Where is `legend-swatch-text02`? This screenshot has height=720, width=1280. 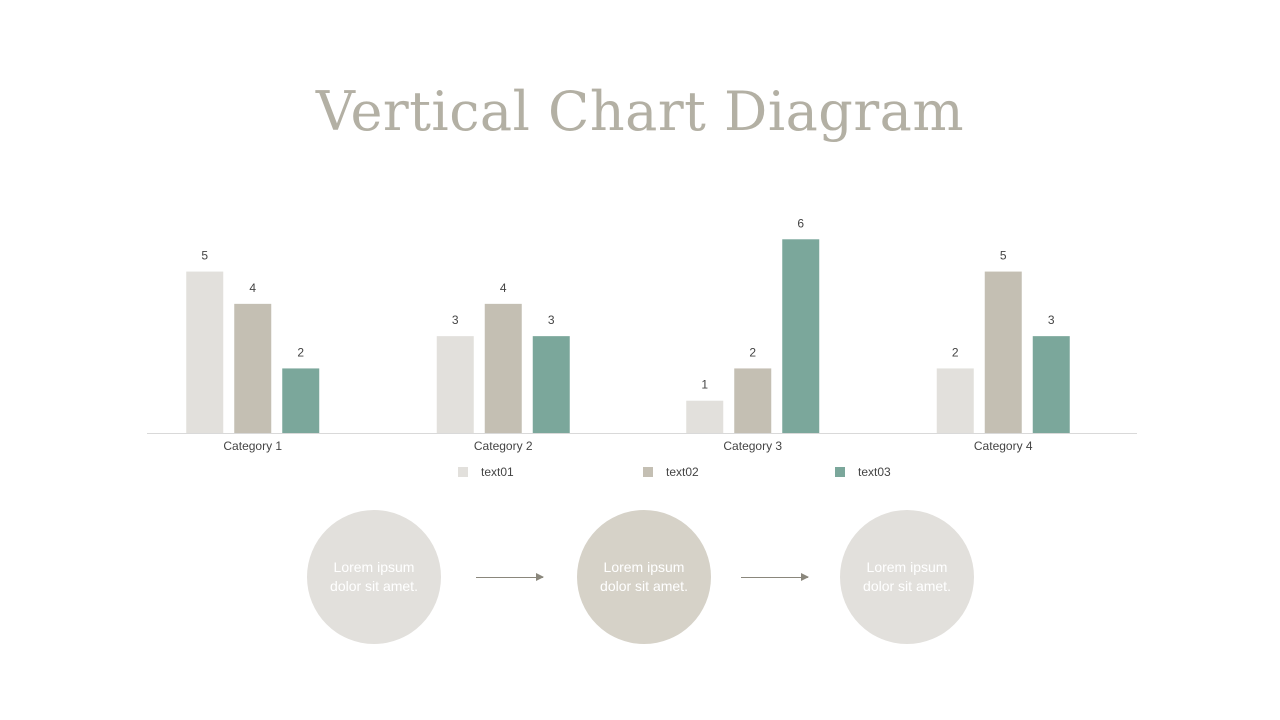
legend-swatch-text02 is located at coordinates (648, 472).